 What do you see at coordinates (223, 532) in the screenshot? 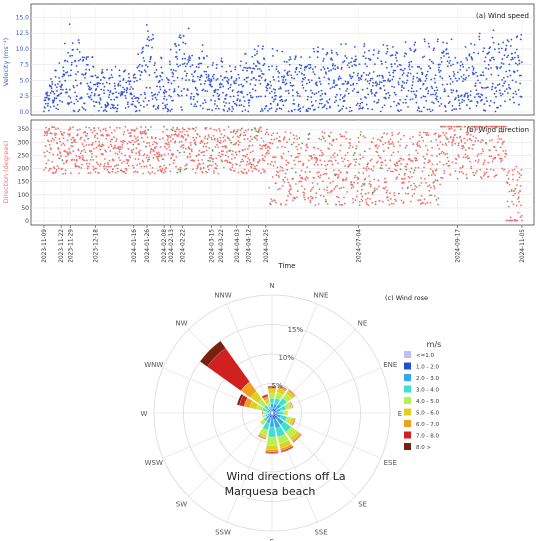
I see `rose-direction-label: SSW` at bounding box center [223, 532].